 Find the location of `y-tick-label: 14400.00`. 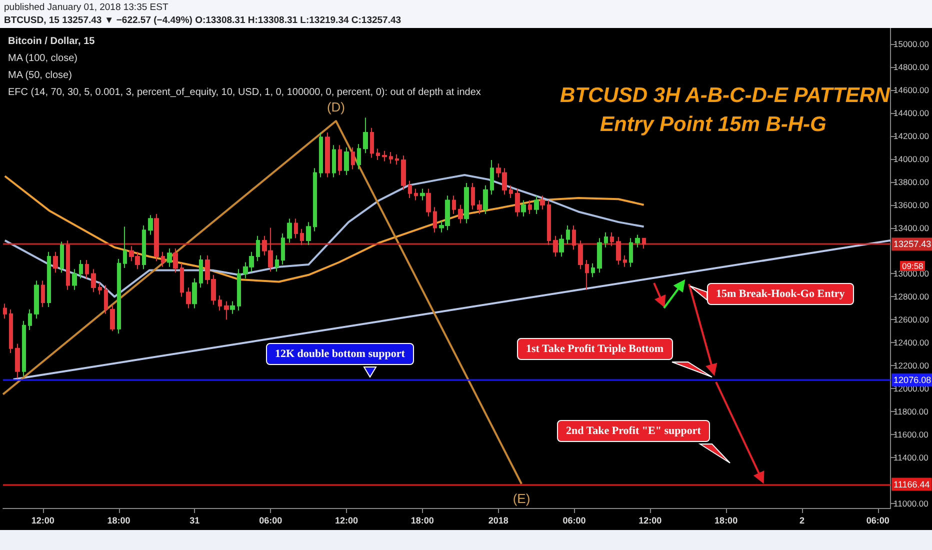

y-tick-label: 14400.00 is located at coordinates (912, 113).